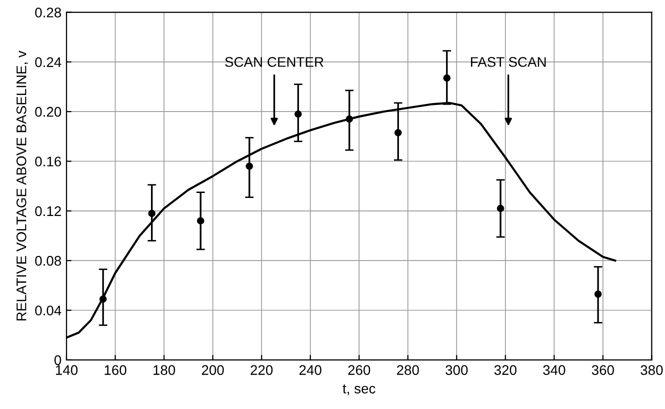  Describe the element at coordinates (274, 62) in the screenshot. I see `annotation: SCAN CENTER` at that location.